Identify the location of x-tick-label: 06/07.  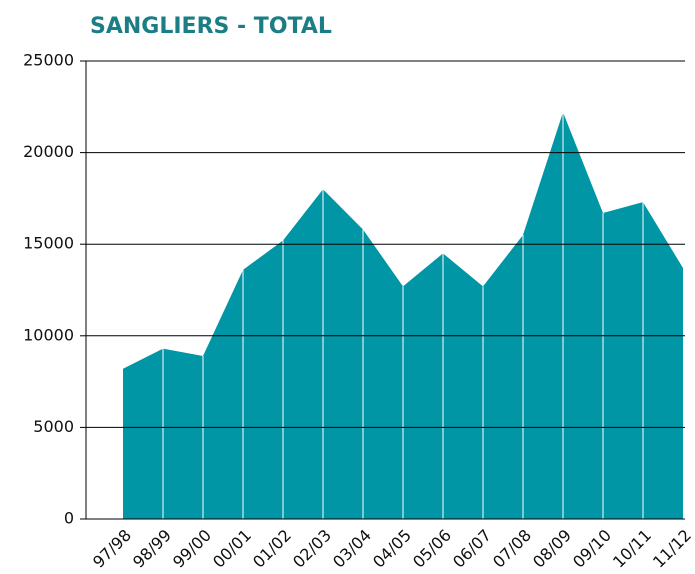
(472, 549).